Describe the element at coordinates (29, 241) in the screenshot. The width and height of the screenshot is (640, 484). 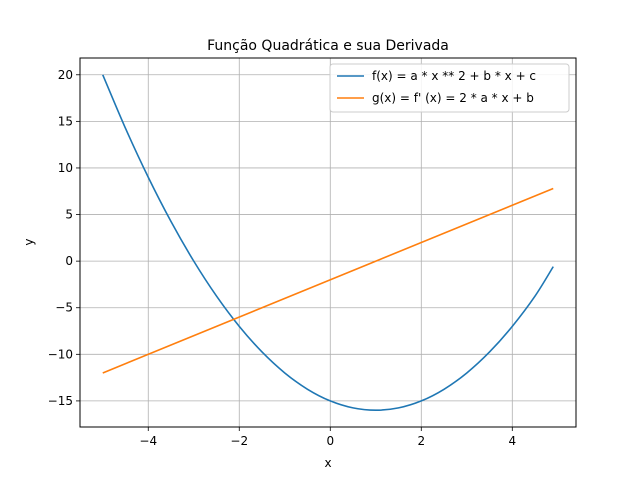
I see `y-axis-label: y` at that location.